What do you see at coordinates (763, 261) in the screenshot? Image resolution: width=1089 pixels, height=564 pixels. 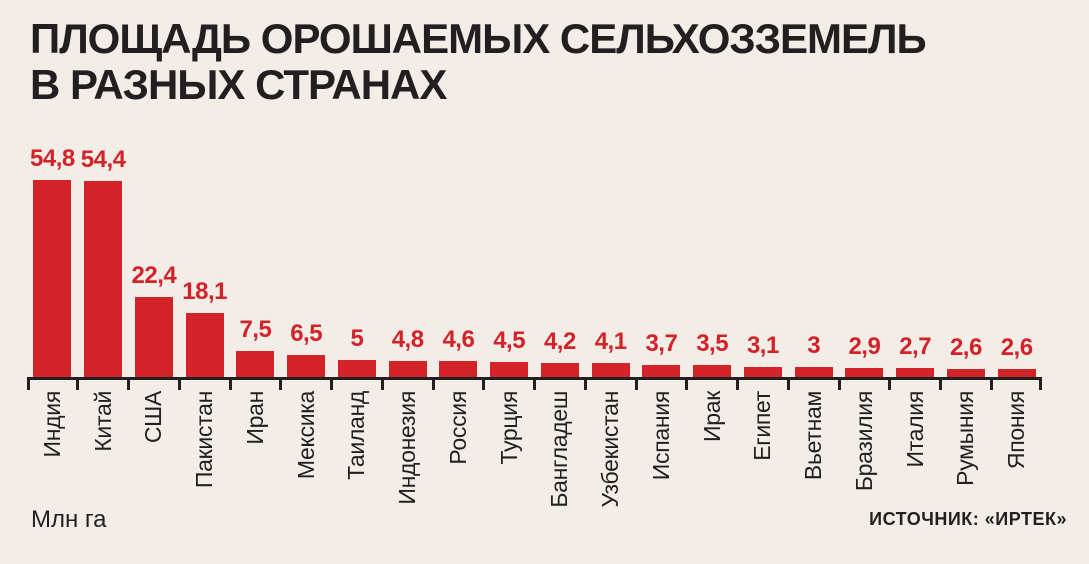 I see `bar-column: 3,1` at bounding box center [763, 261].